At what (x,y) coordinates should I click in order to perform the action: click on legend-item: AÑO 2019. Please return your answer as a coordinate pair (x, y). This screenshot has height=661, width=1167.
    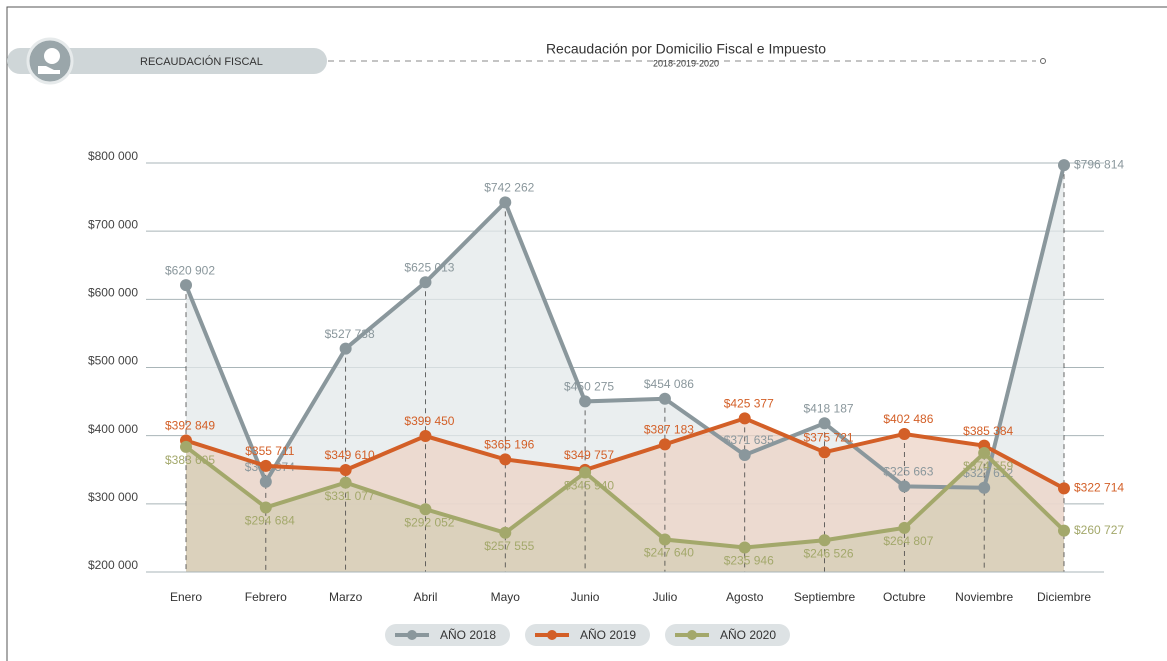
    Looking at the image, I should click on (587, 635).